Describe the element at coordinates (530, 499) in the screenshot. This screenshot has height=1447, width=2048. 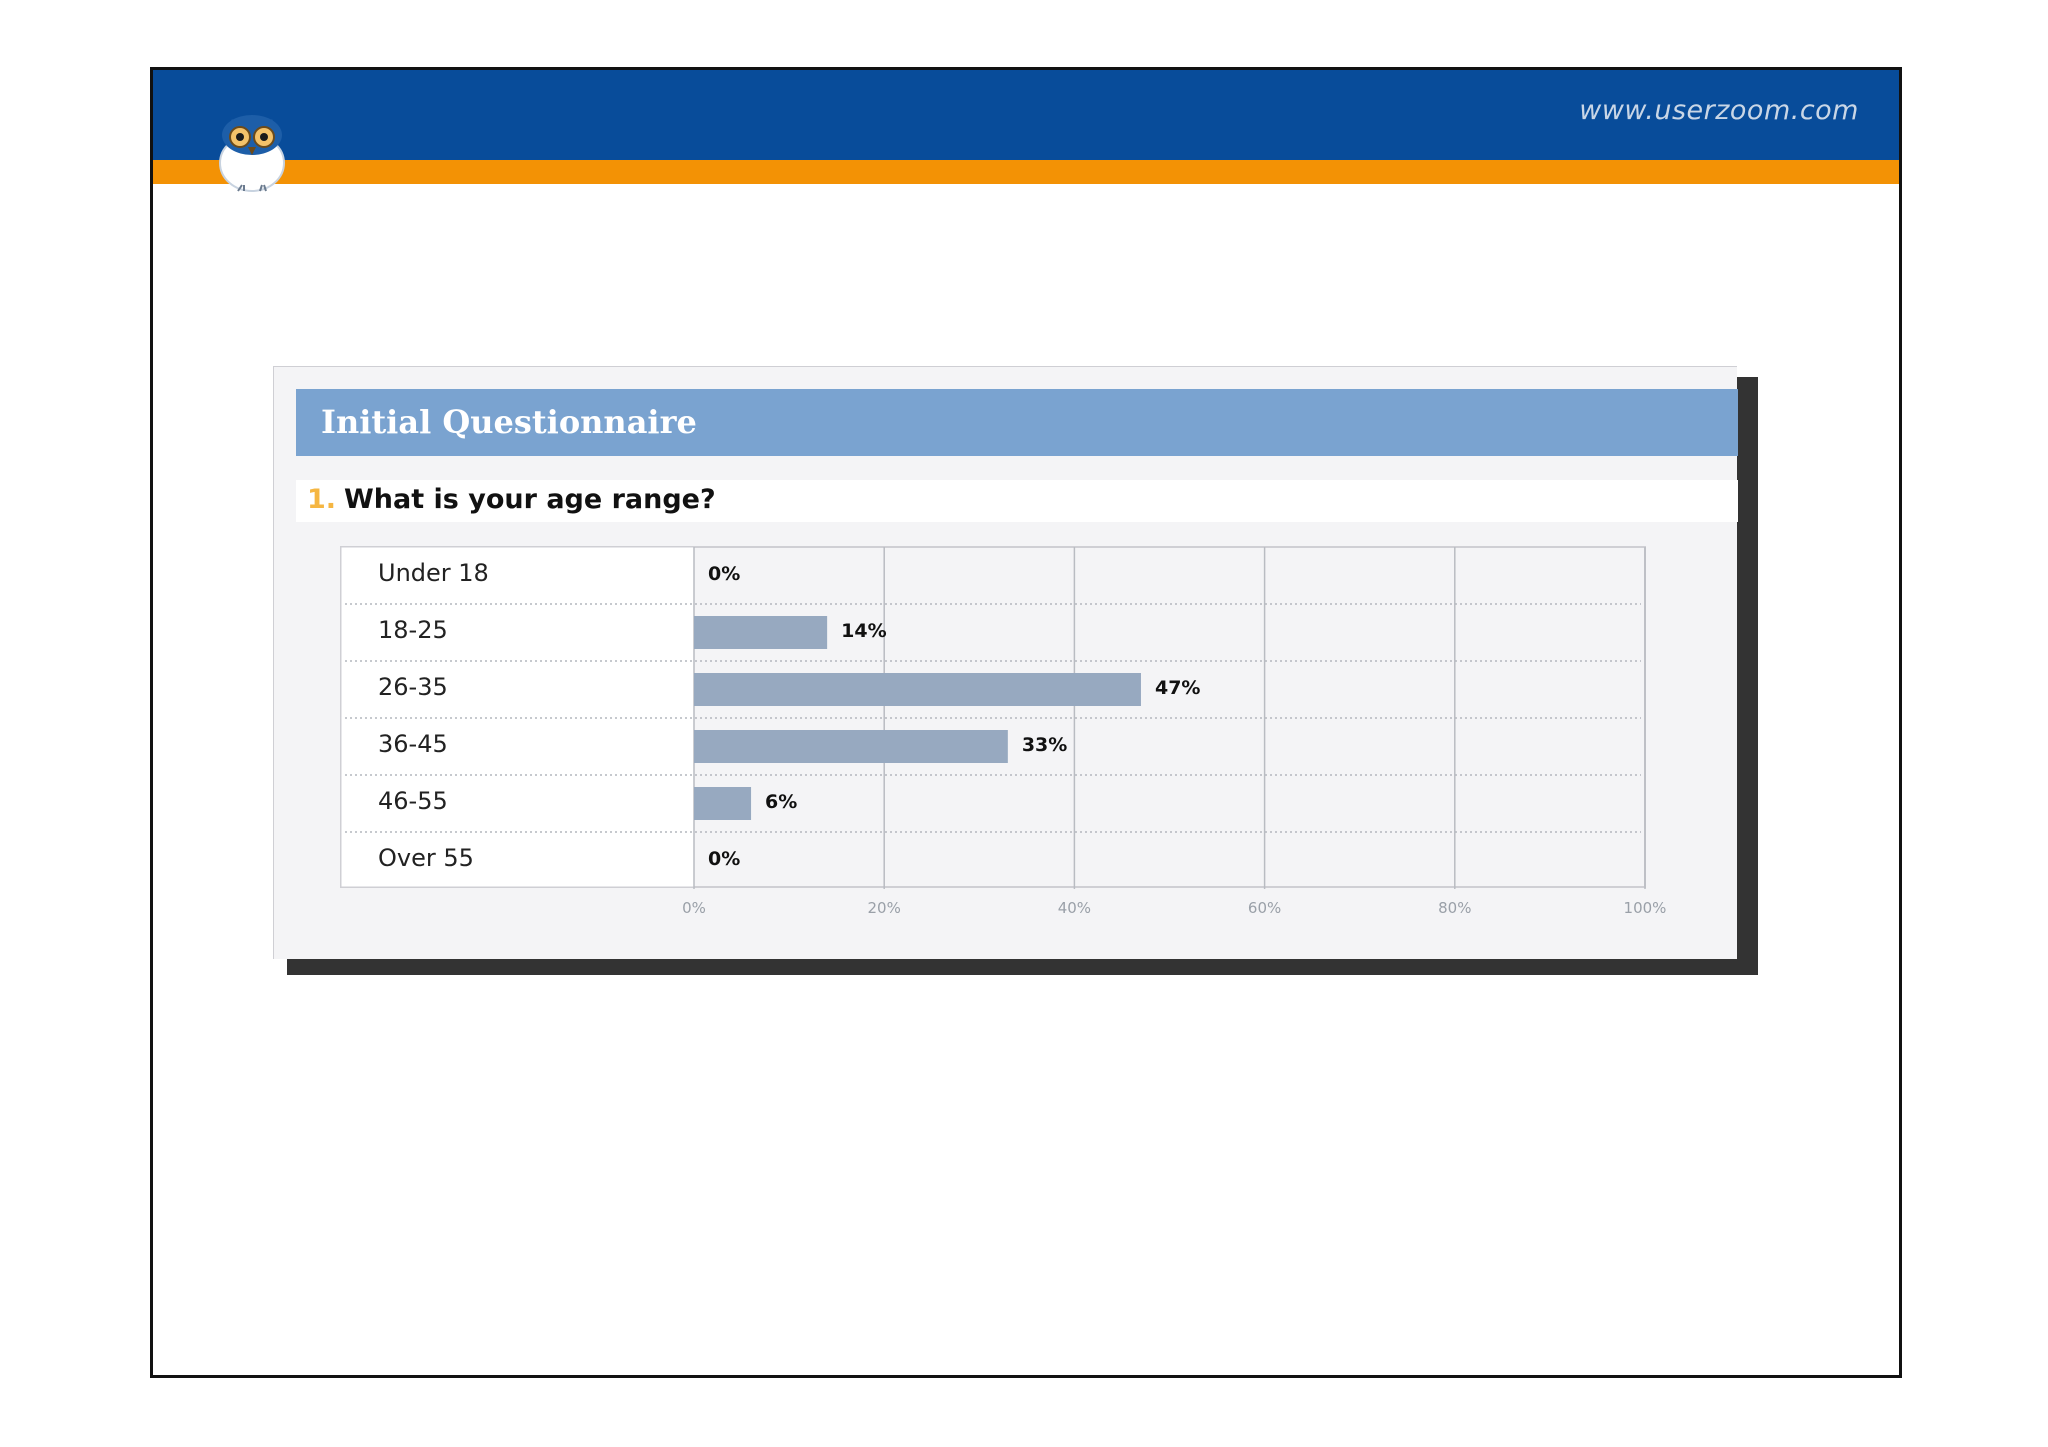
I see `question-text: What is your age range?` at that location.